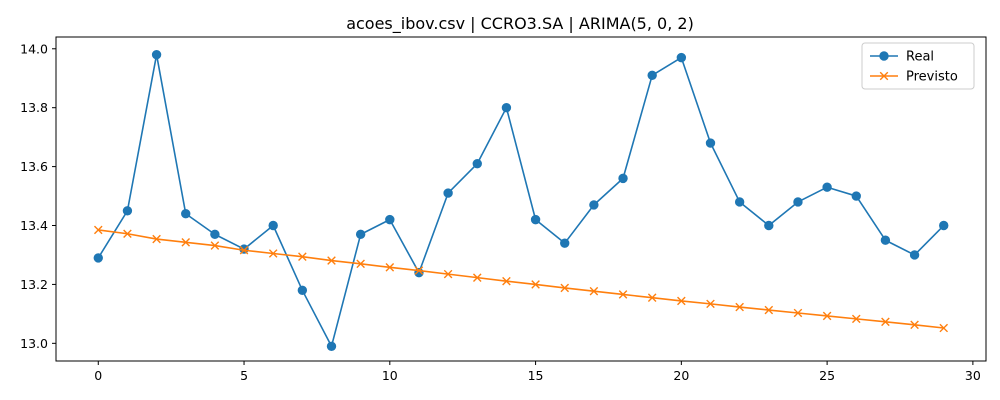 The width and height of the screenshot is (1000, 400). Describe the element at coordinates (827, 375) in the screenshot. I see `x-tick-label: 25` at that location.